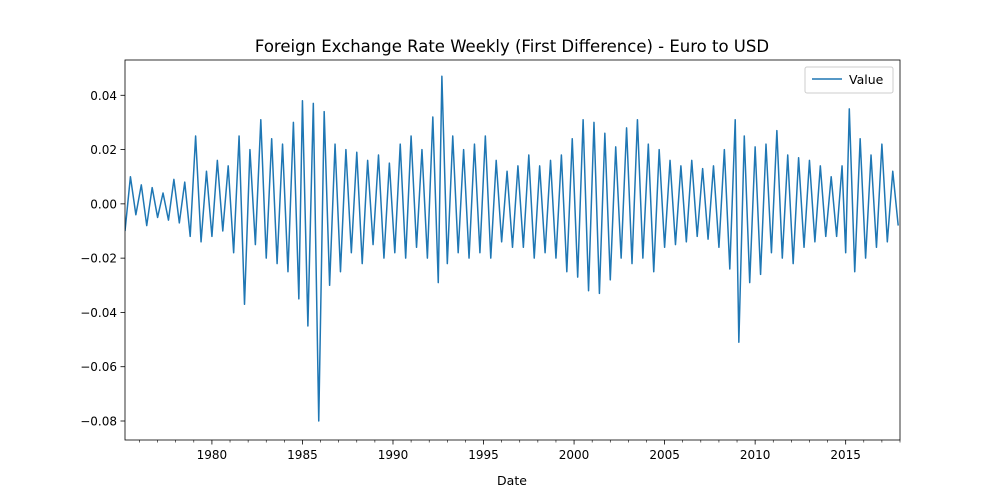 Image resolution: width=1000 pixels, height=500 pixels. I want to click on legend: Value, so click(849, 80).